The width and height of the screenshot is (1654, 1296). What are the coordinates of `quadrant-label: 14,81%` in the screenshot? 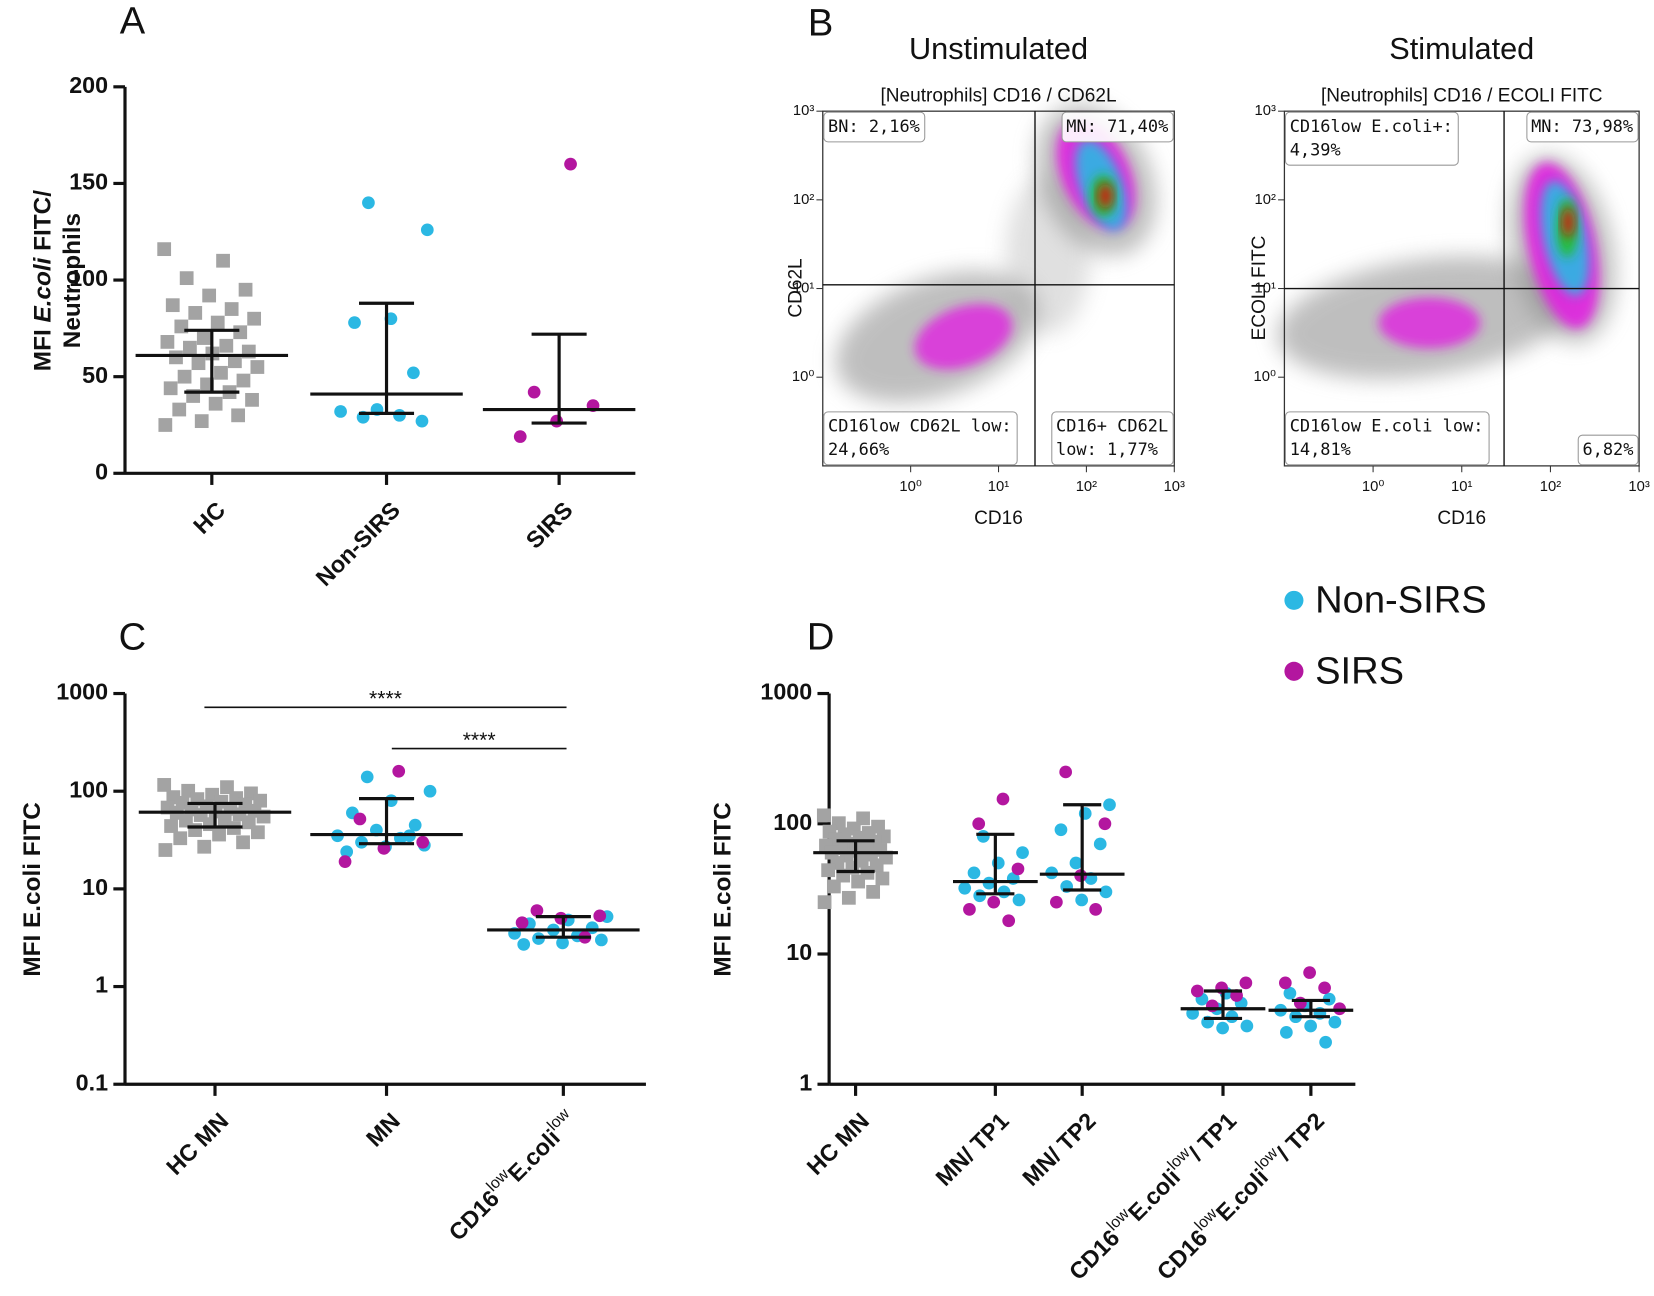 It's located at (1320, 449).